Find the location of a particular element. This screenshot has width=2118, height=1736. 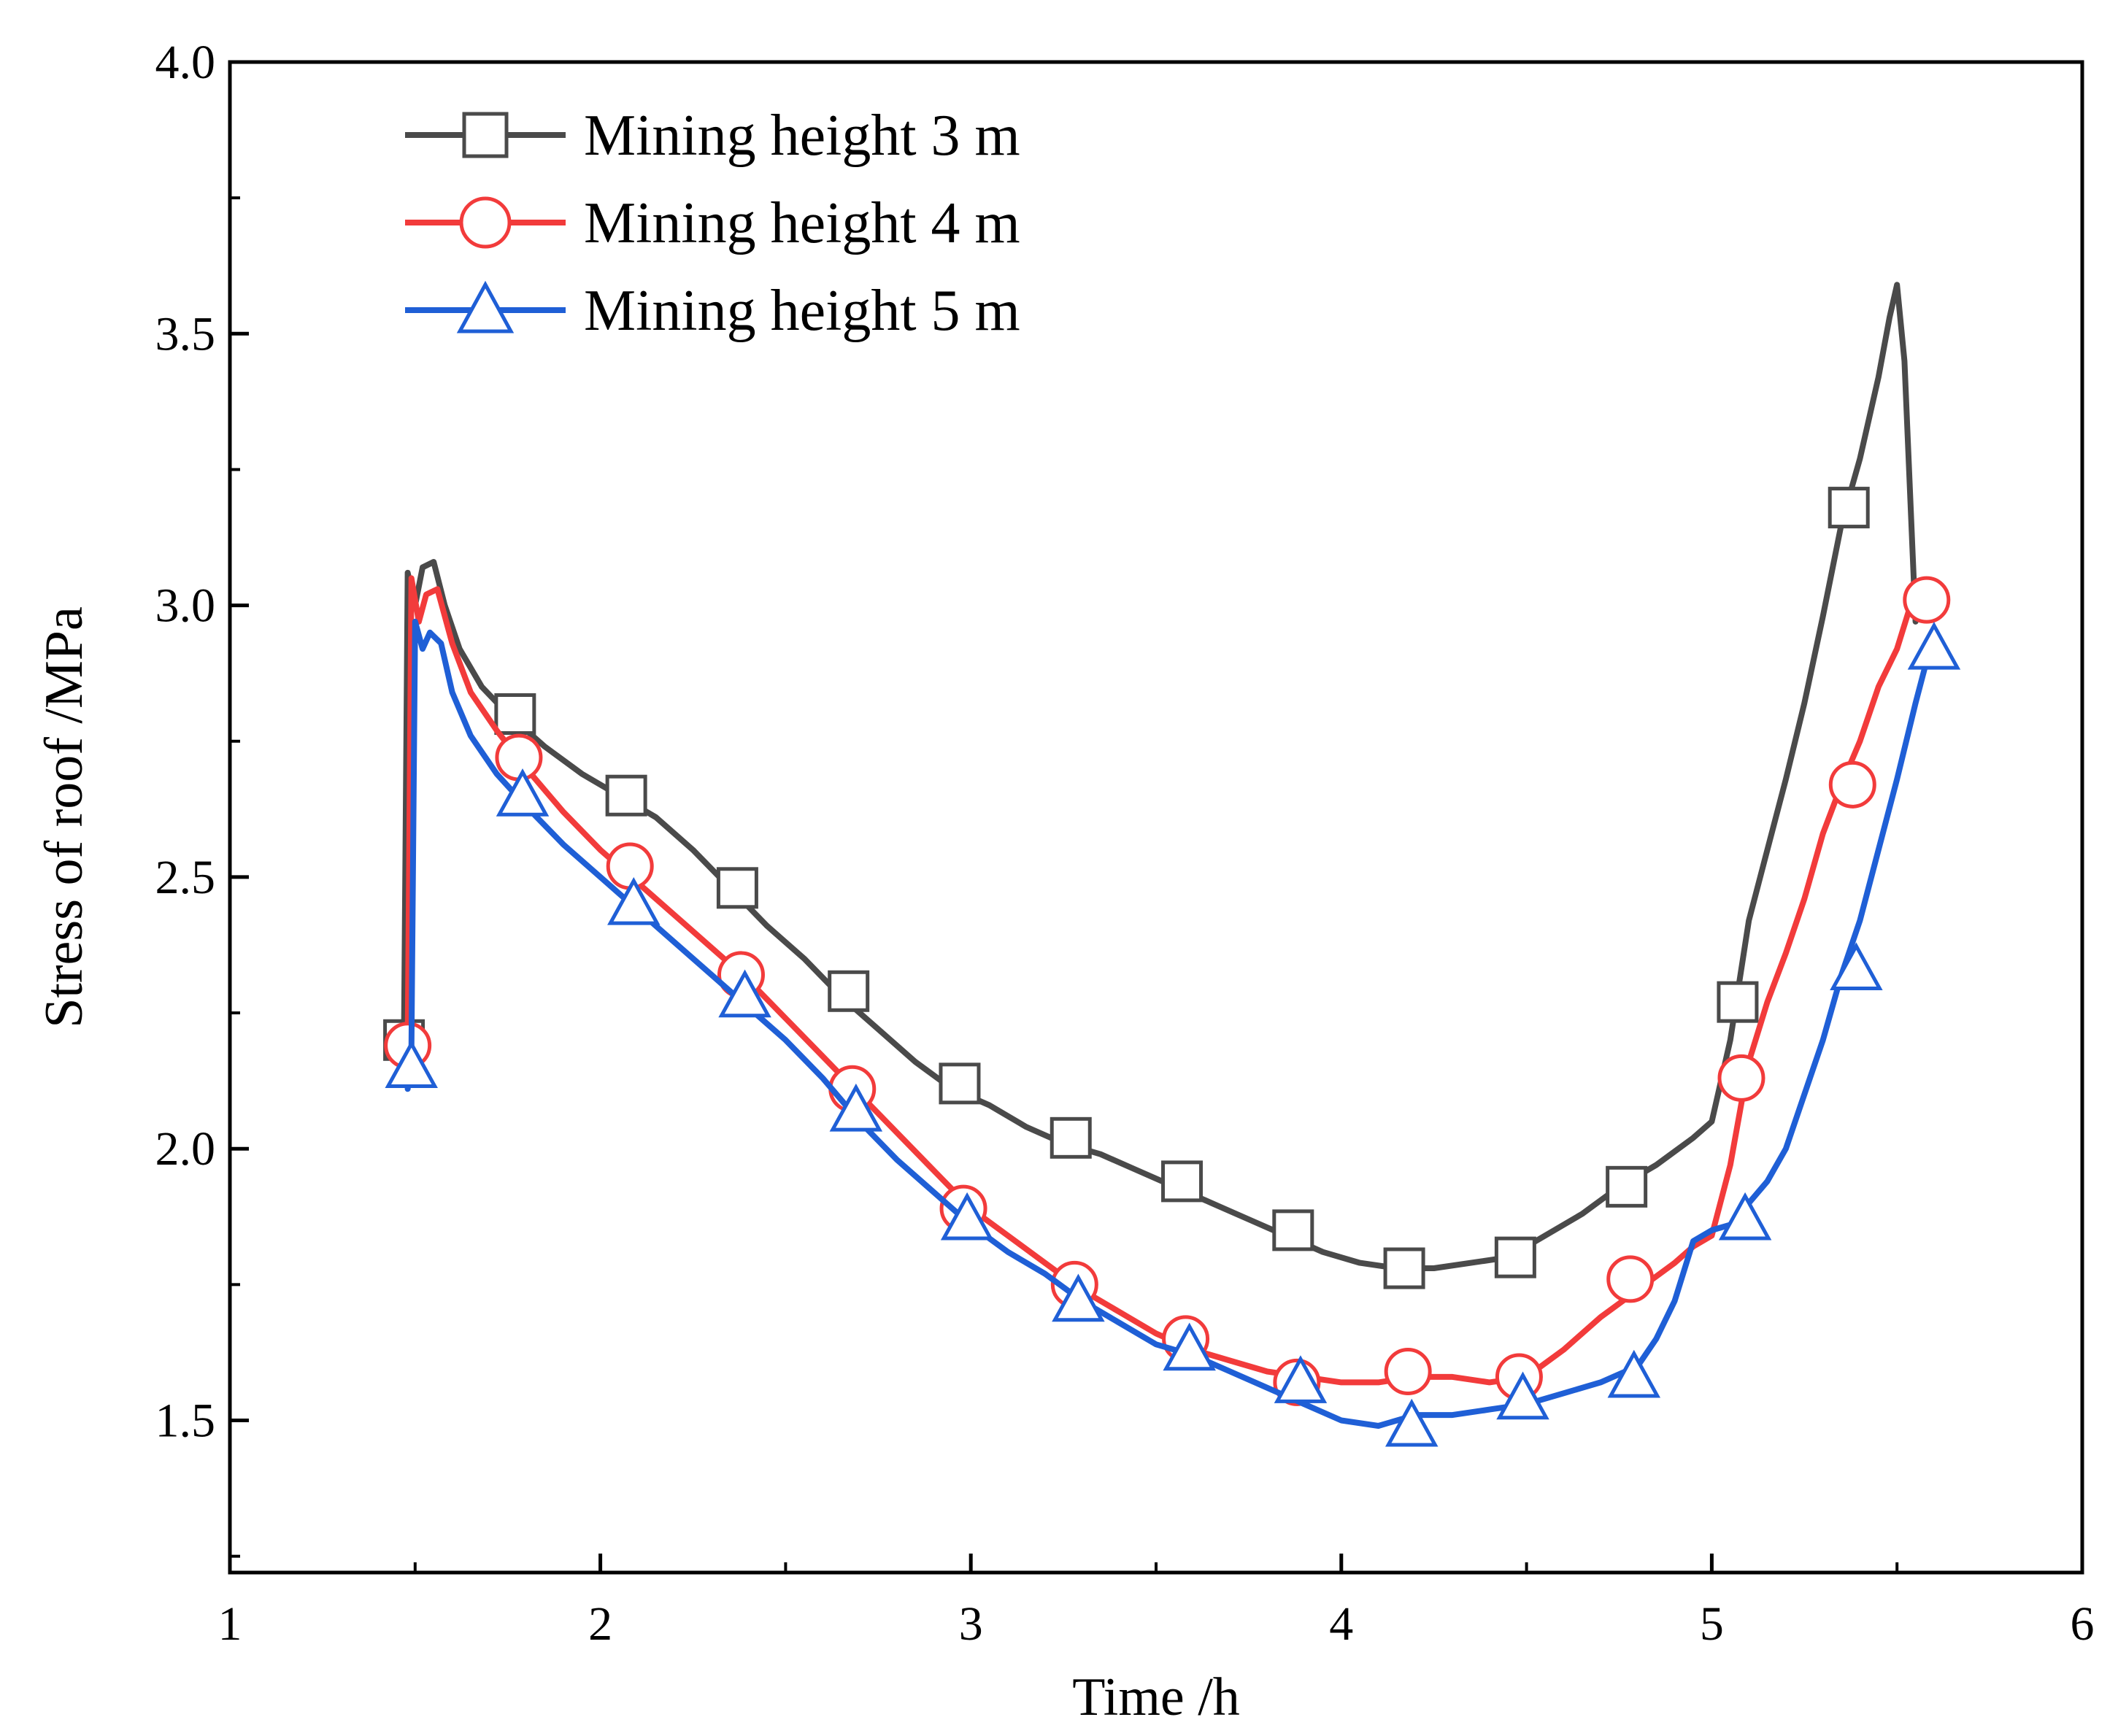

legend-label: Mining height 4 m is located at coordinates (802, 223).